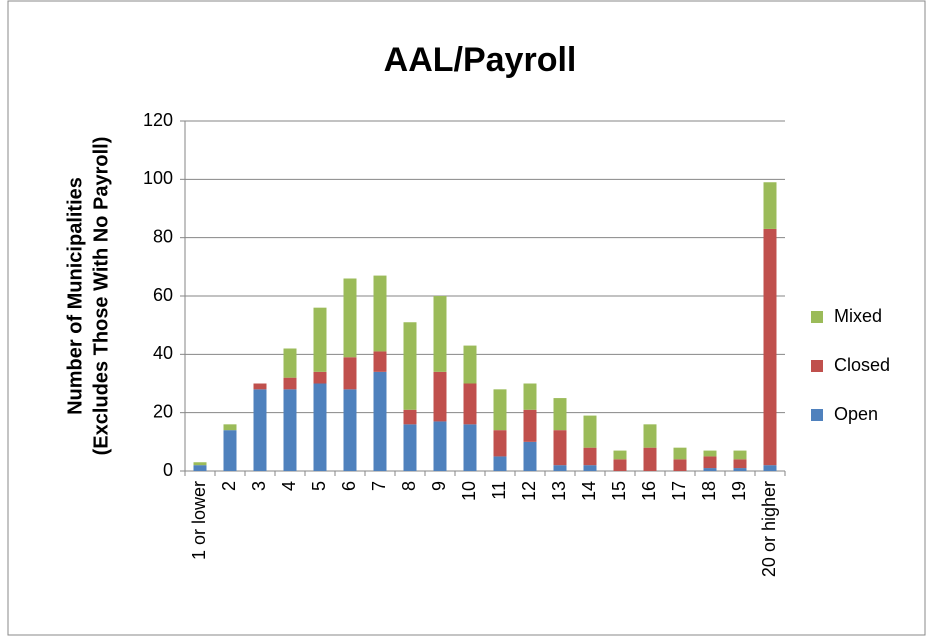 The height and width of the screenshot is (642, 934). I want to click on y-tick-label: 40, so click(163, 353).